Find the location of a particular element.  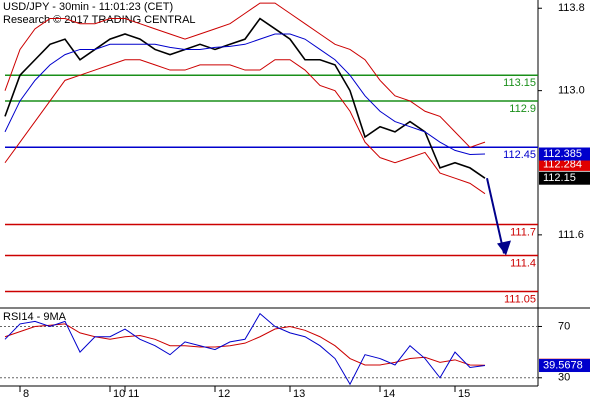

chart-subtitle: Research © 2017 TRADING CENTRAL is located at coordinates (99, 20).